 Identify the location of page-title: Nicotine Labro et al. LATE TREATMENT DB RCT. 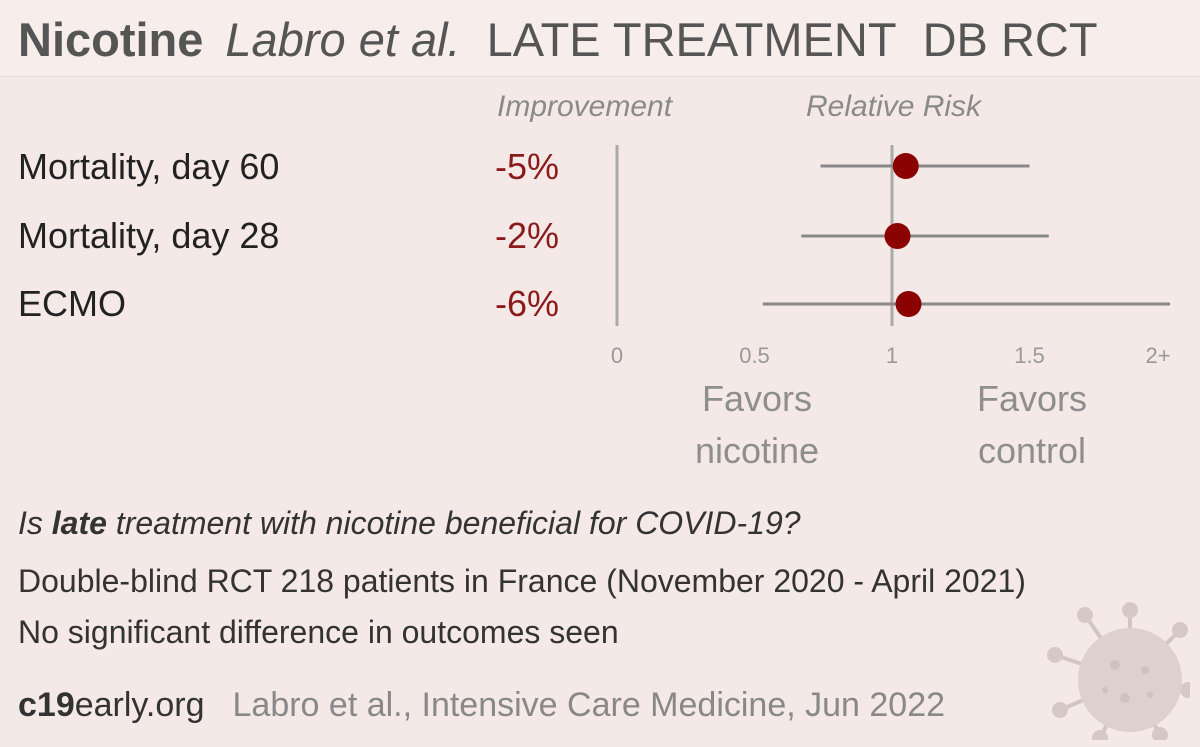
(558, 40).